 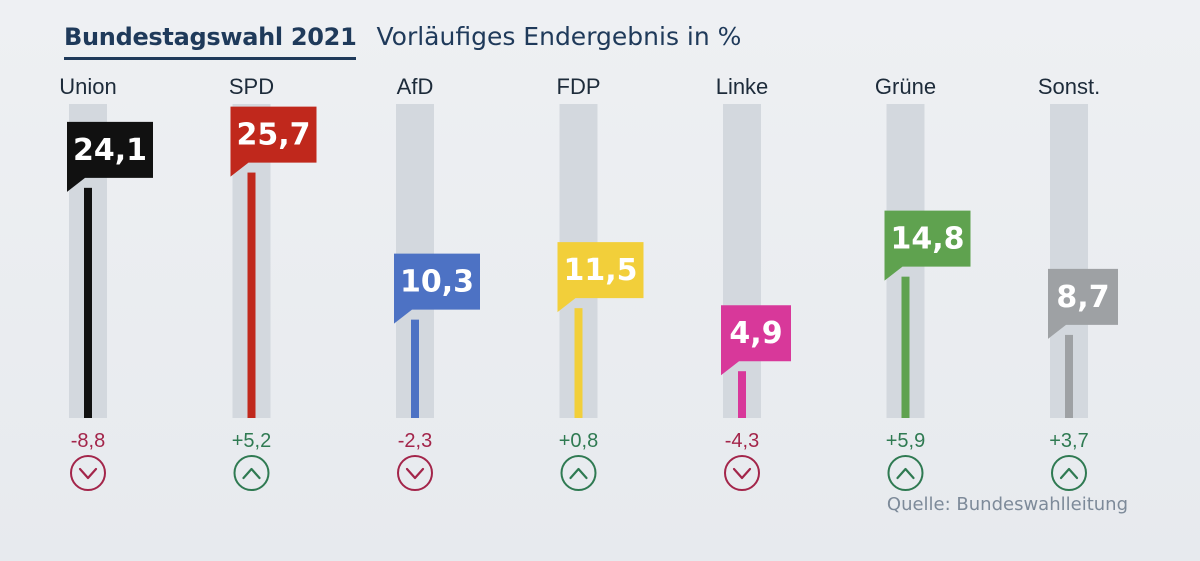 I want to click on change-label: +0,8, so click(x=578, y=441).